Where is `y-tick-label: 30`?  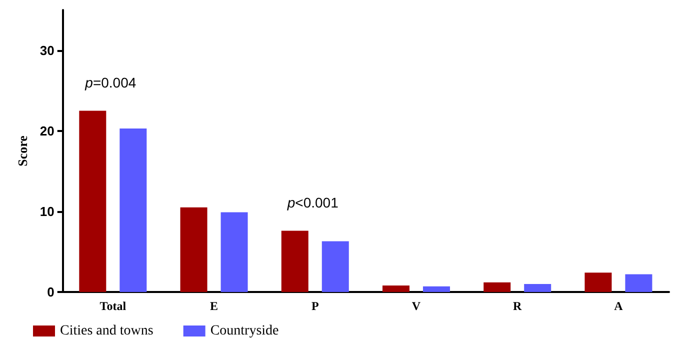
y-tick-label: 30 is located at coordinates (47, 50).